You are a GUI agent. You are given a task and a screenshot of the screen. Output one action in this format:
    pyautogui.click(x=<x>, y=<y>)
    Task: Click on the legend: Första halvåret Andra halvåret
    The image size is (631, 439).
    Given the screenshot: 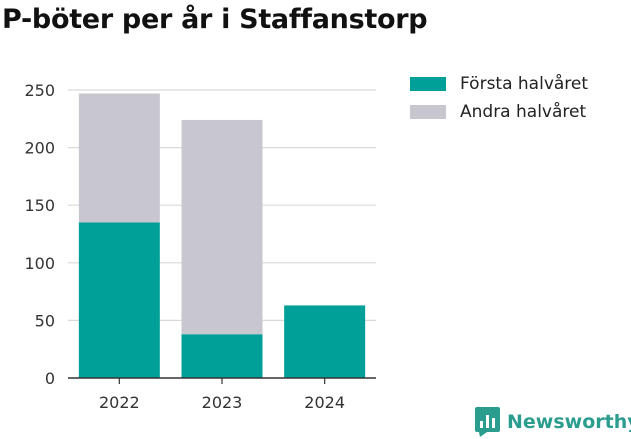 What is the action you would take?
    pyautogui.click(x=499, y=98)
    